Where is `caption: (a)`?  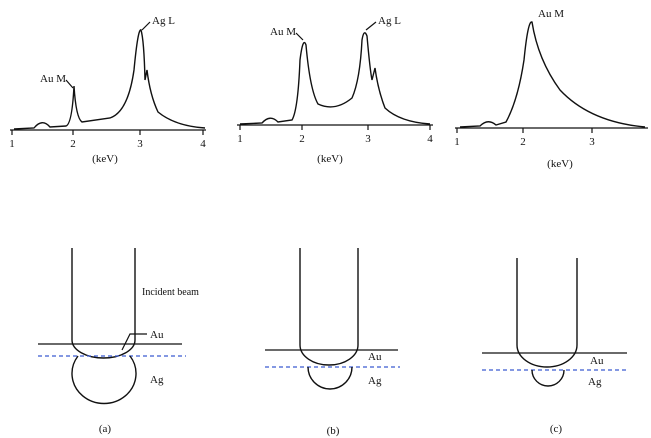 caption: (a) is located at coordinates (105, 429).